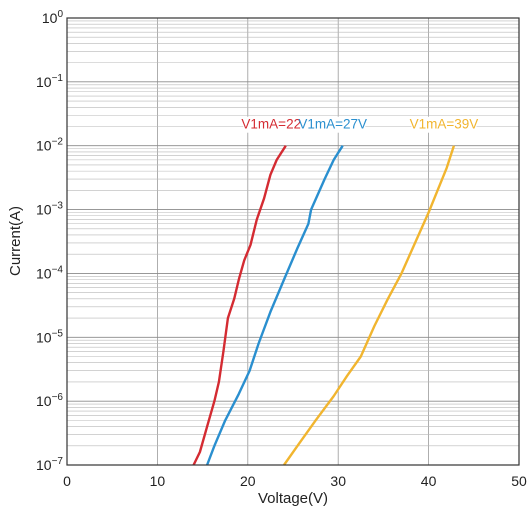 The width and height of the screenshot is (531, 516). What do you see at coordinates (239, 305) in the screenshot?
I see `series-line` at bounding box center [239, 305].